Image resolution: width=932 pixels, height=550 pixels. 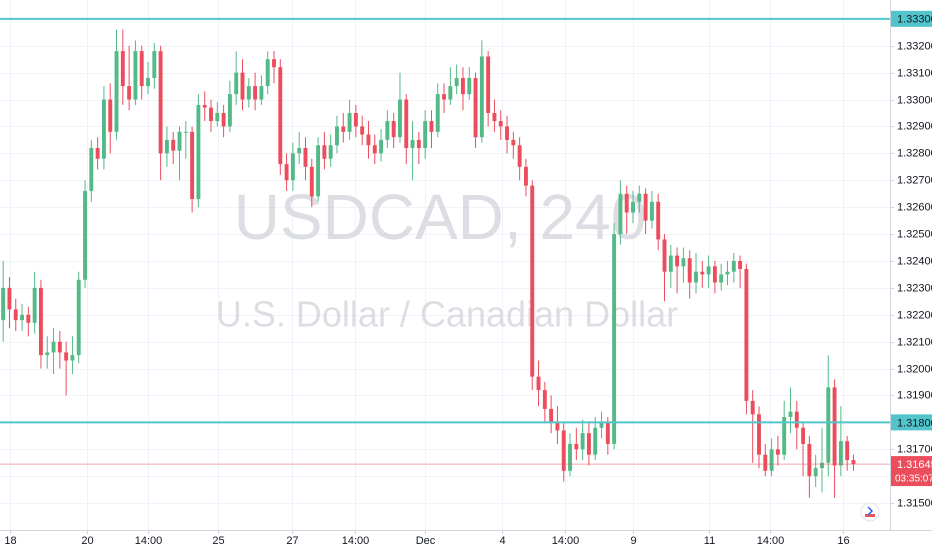 I want to click on watermark-symbol: USDCAD, 240, so click(x=440, y=217).